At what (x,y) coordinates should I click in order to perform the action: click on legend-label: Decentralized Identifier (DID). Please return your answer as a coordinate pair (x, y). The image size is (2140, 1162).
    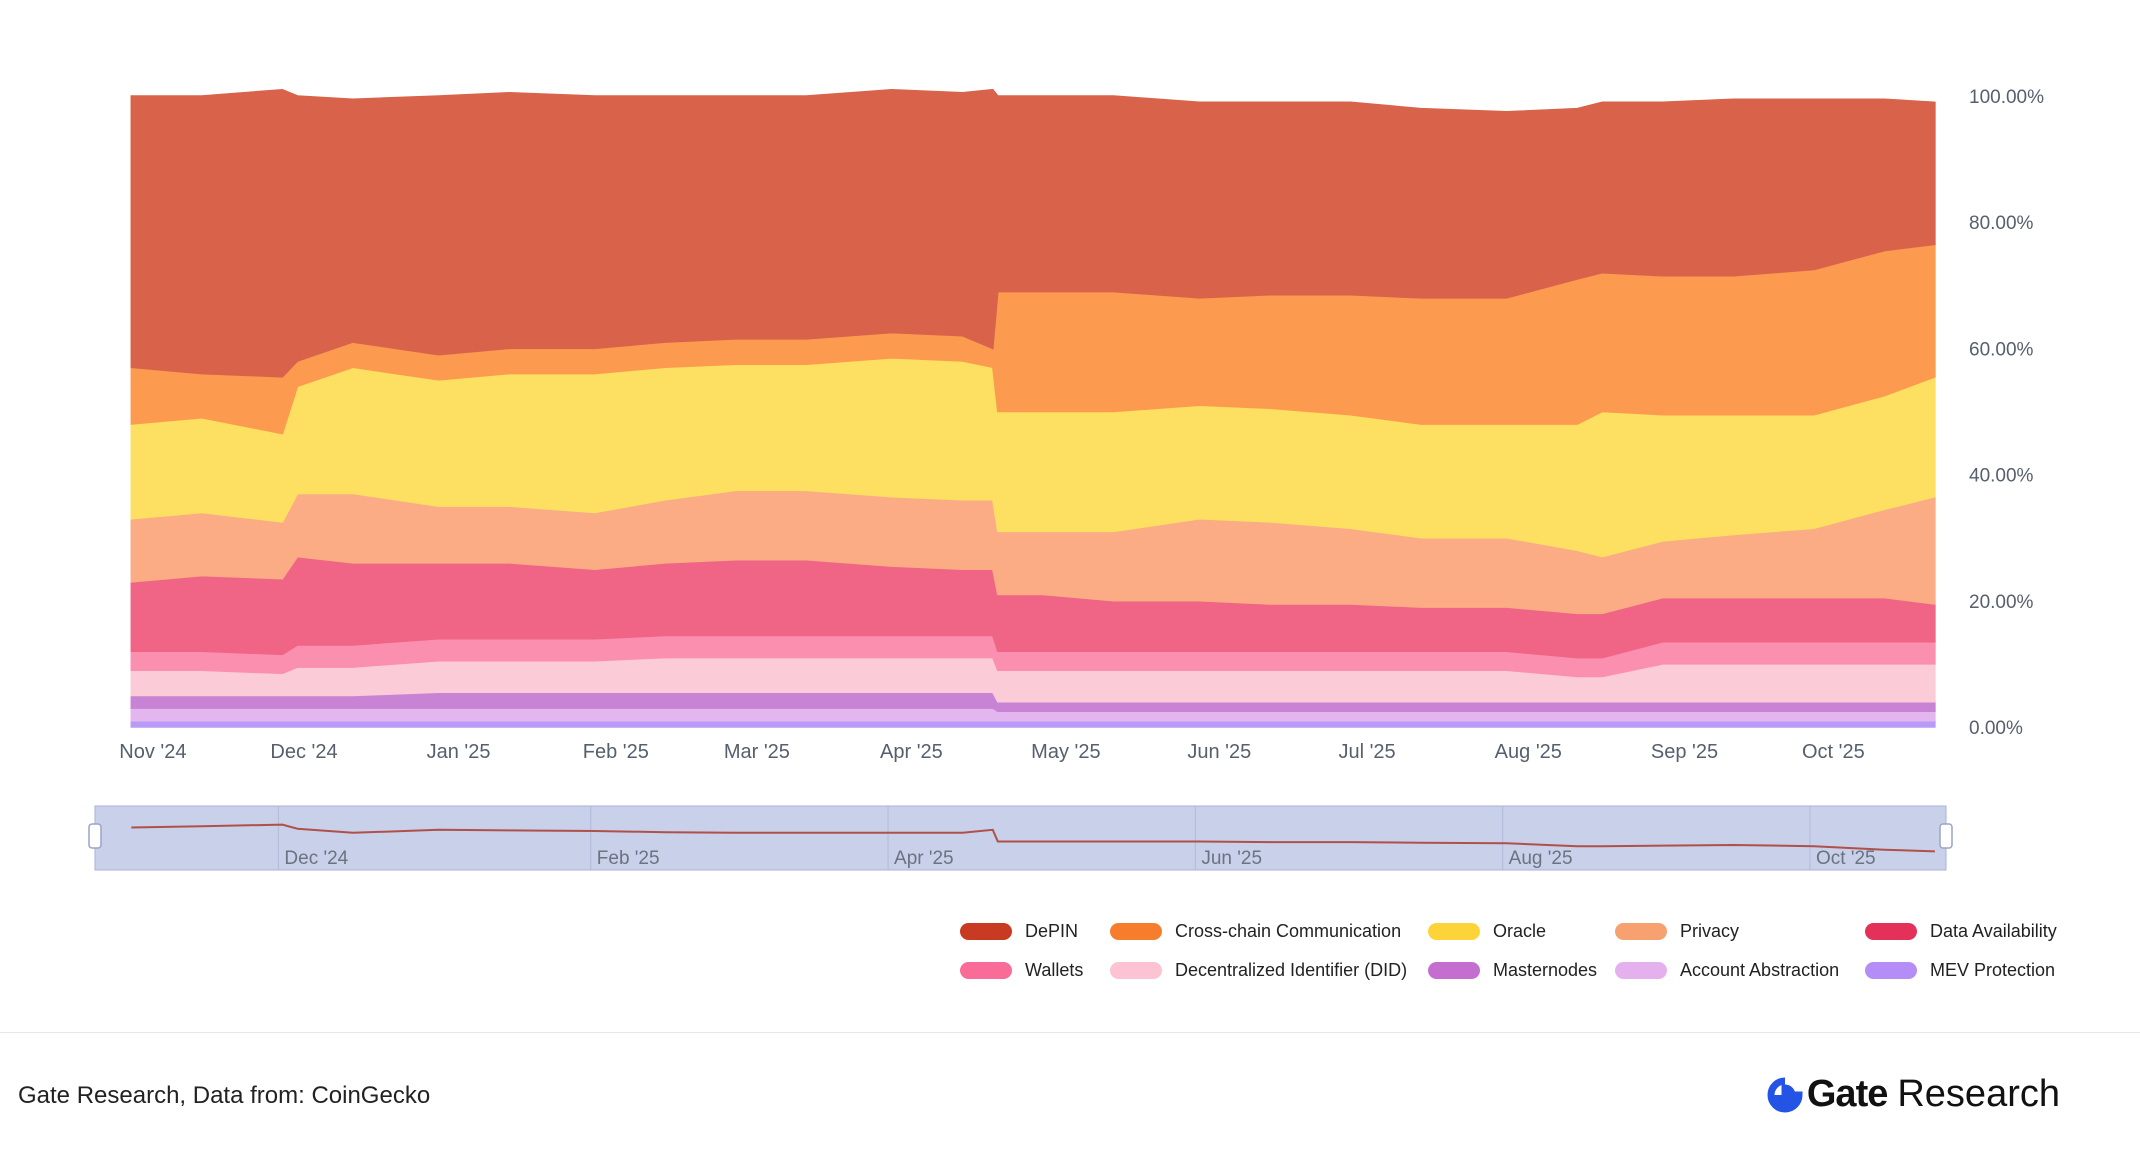
    Looking at the image, I should click on (1291, 969).